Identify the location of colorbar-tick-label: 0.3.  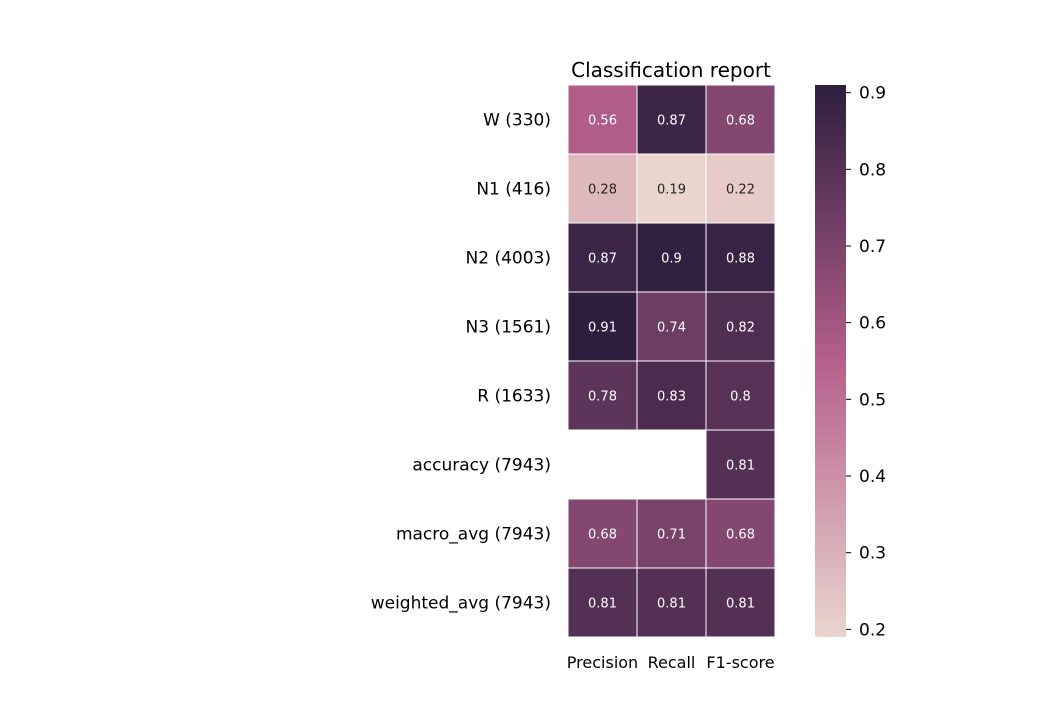
(872, 554).